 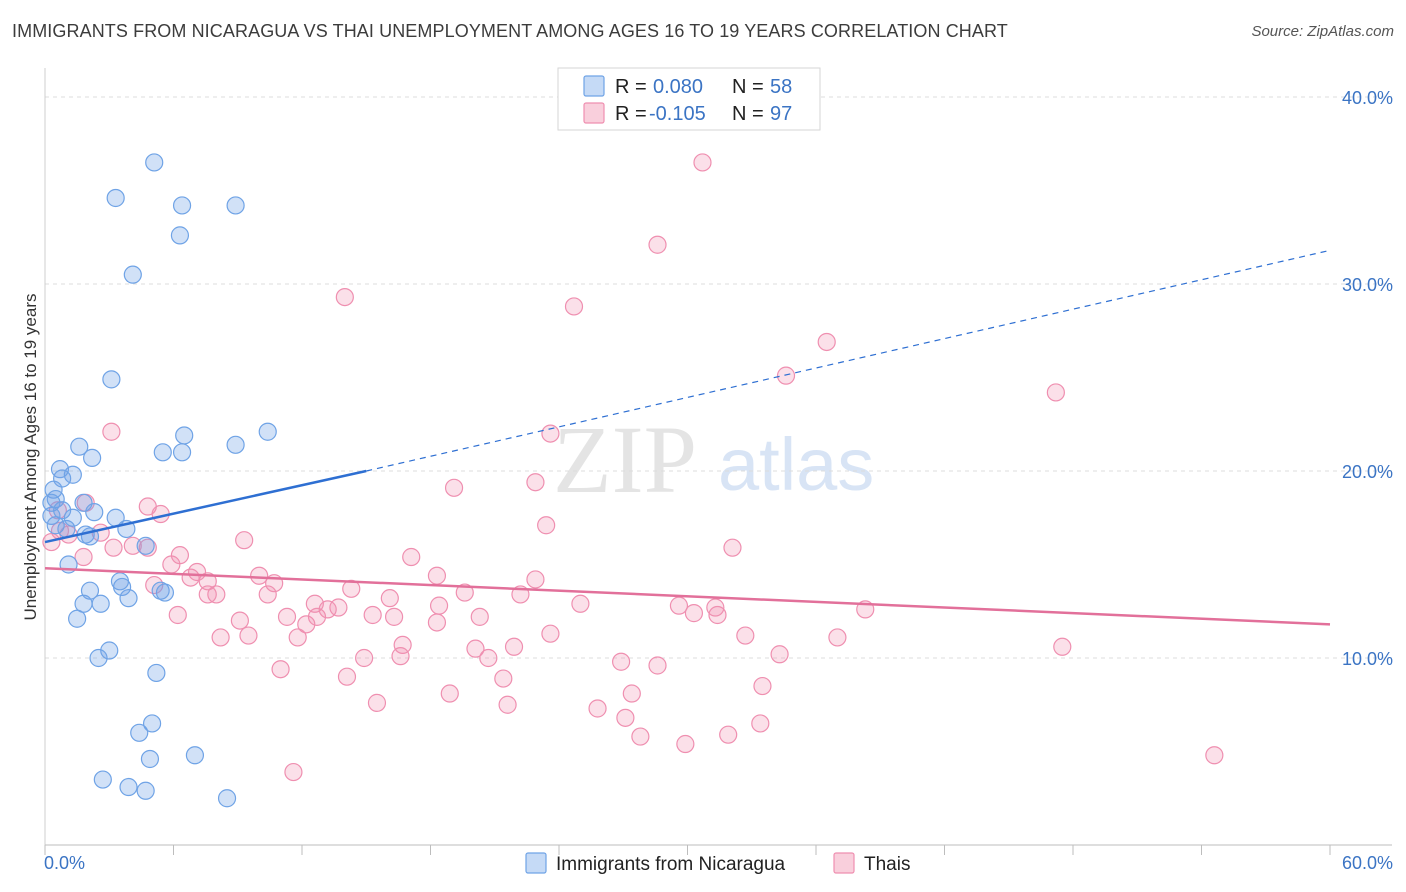 What do you see at coordinates (887, 864) in the screenshot?
I see `bottom-legend-label-thais: Thais` at bounding box center [887, 864].